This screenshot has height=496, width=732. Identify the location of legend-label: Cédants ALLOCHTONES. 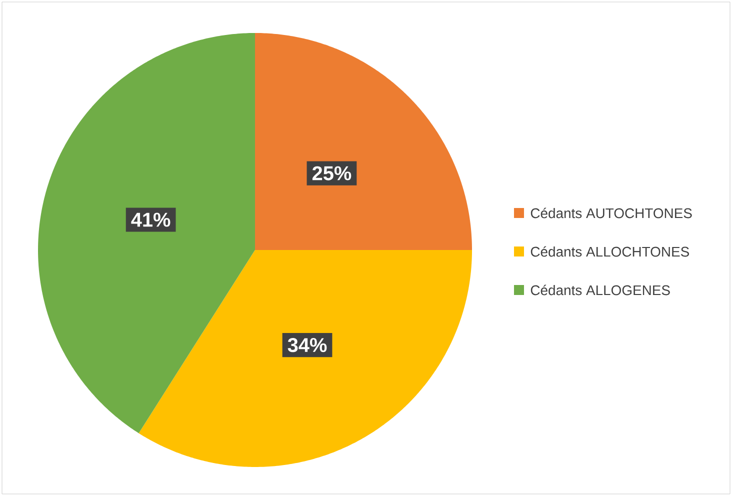
(609, 251).